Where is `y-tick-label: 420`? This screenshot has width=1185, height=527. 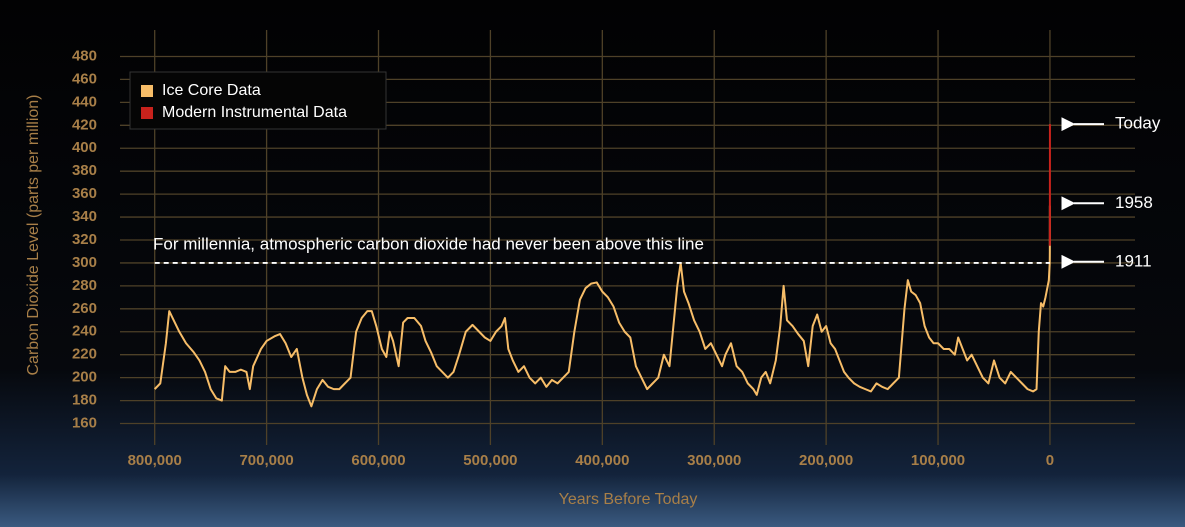 y-tick-label: 420 is located at coordinates (84, 124).